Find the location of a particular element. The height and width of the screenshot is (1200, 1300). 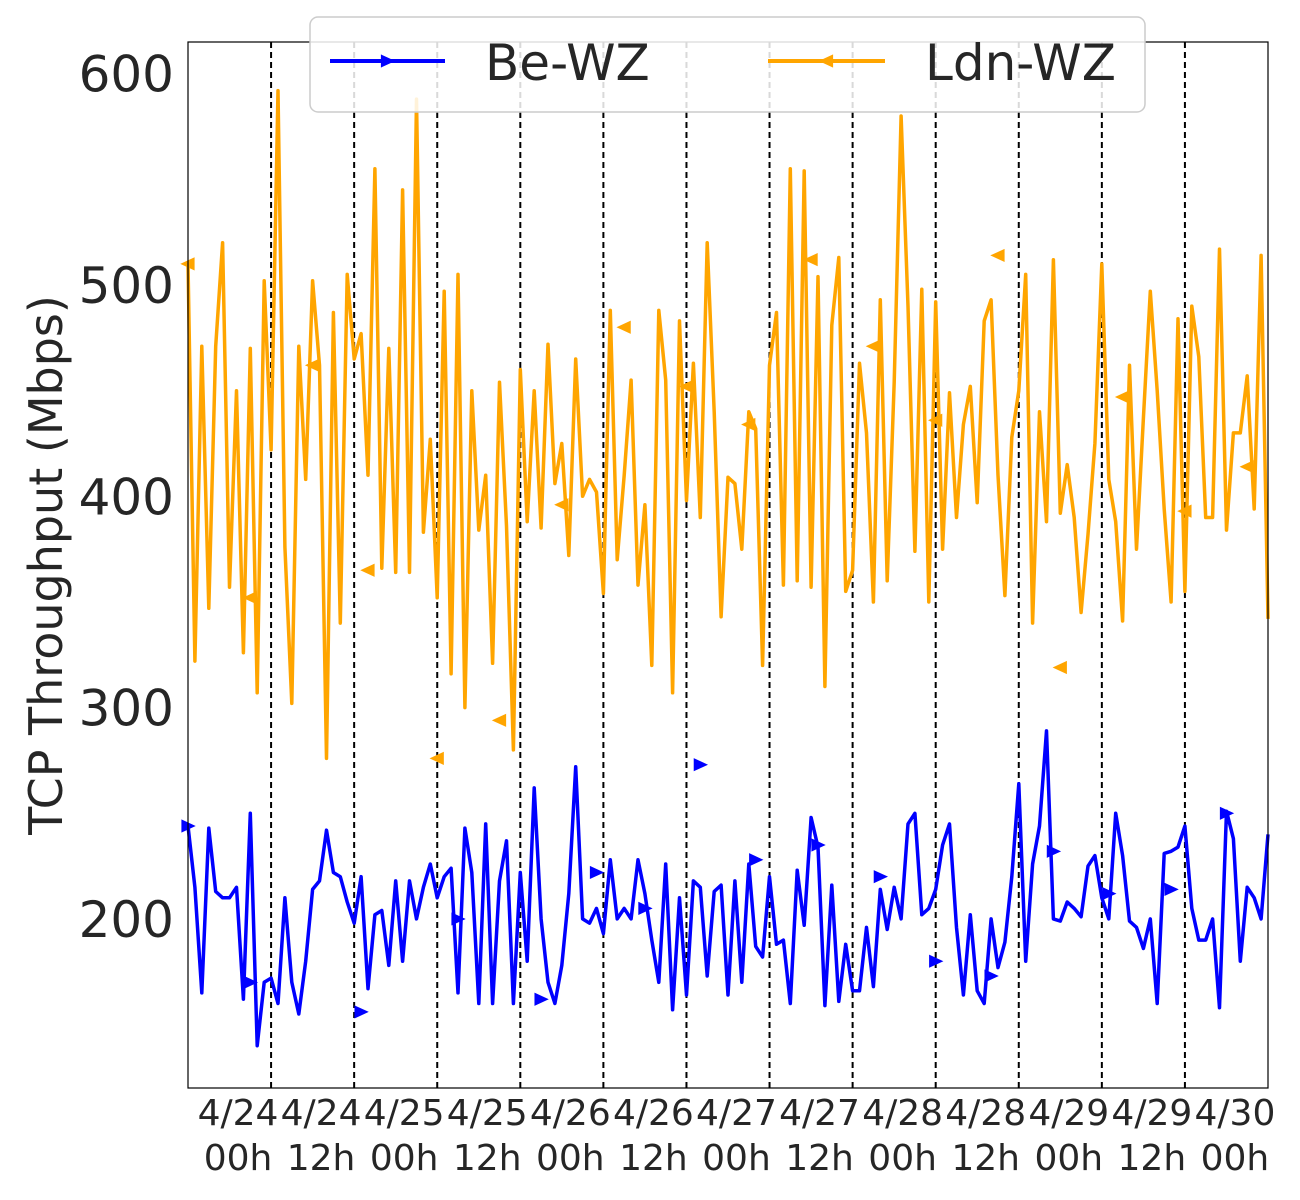

legend: Be-WZ Ldn-WZ is located at coordinates (727, 64).